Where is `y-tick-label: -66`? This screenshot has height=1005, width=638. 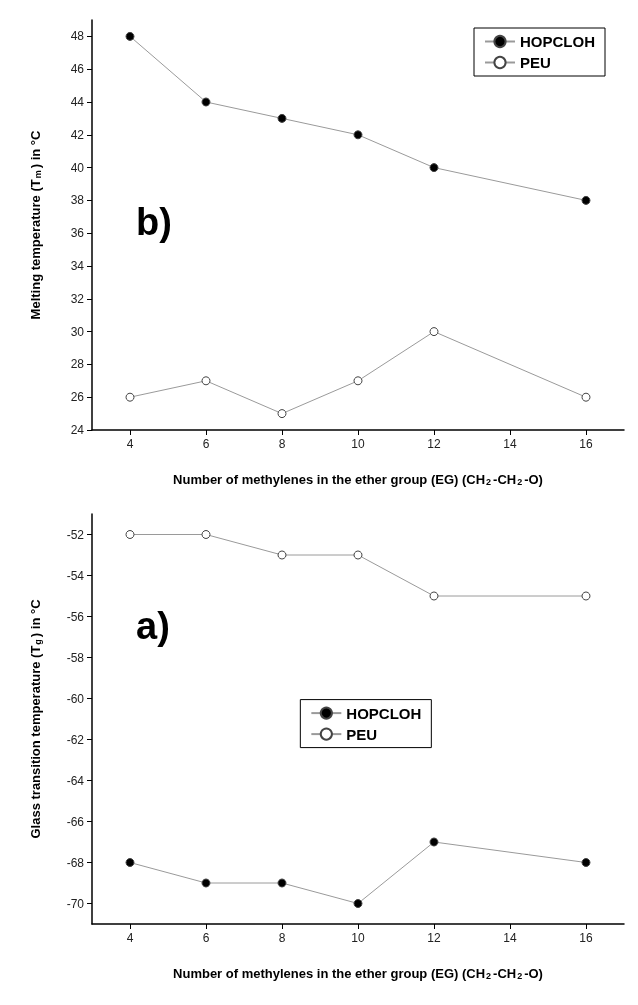 y-tick-label: -66 is located at coordinates (75, 821).